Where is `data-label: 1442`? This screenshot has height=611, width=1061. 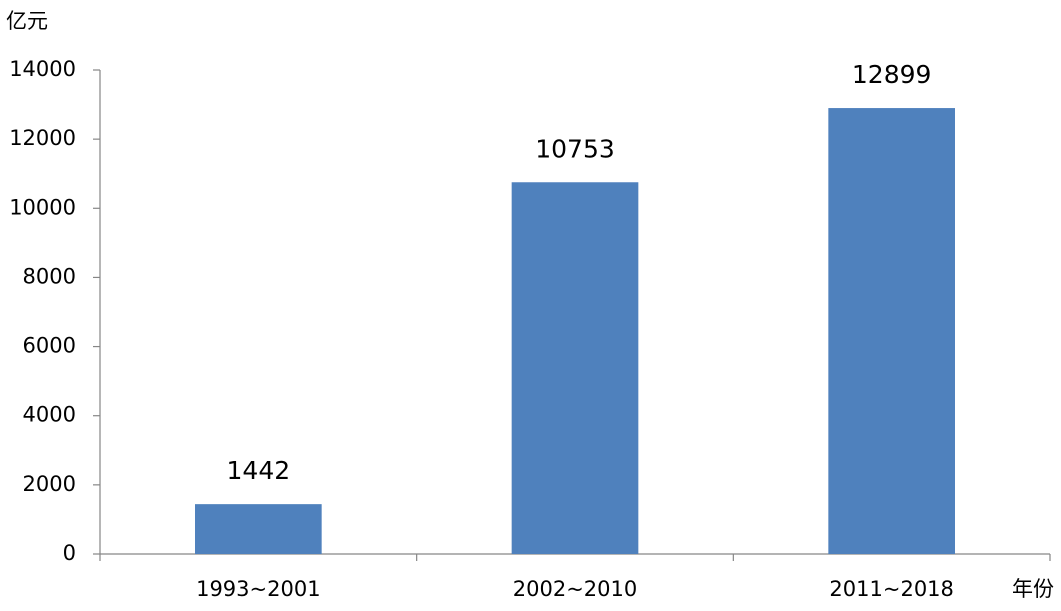 data-label: 1442 is located at coordinates (259, 470).